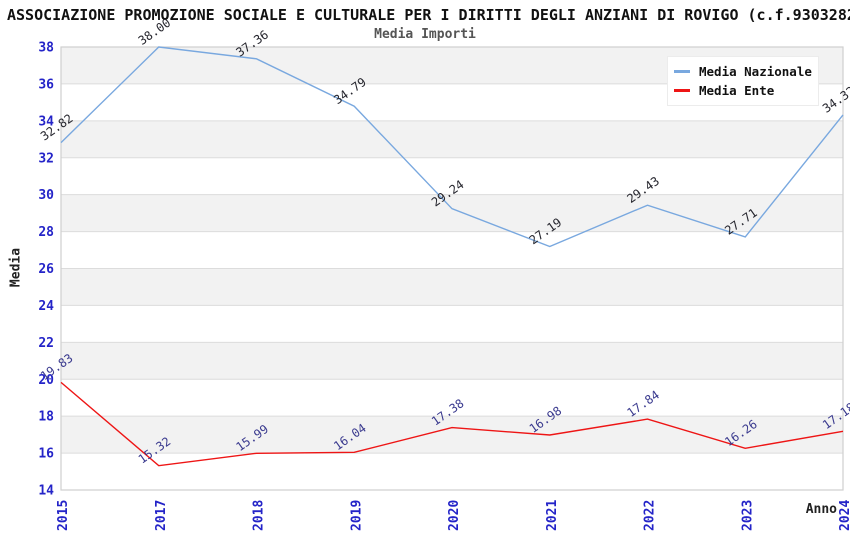 The image size is (850, 550). I want to click on y-tick-label: 28, so click(46, 232).